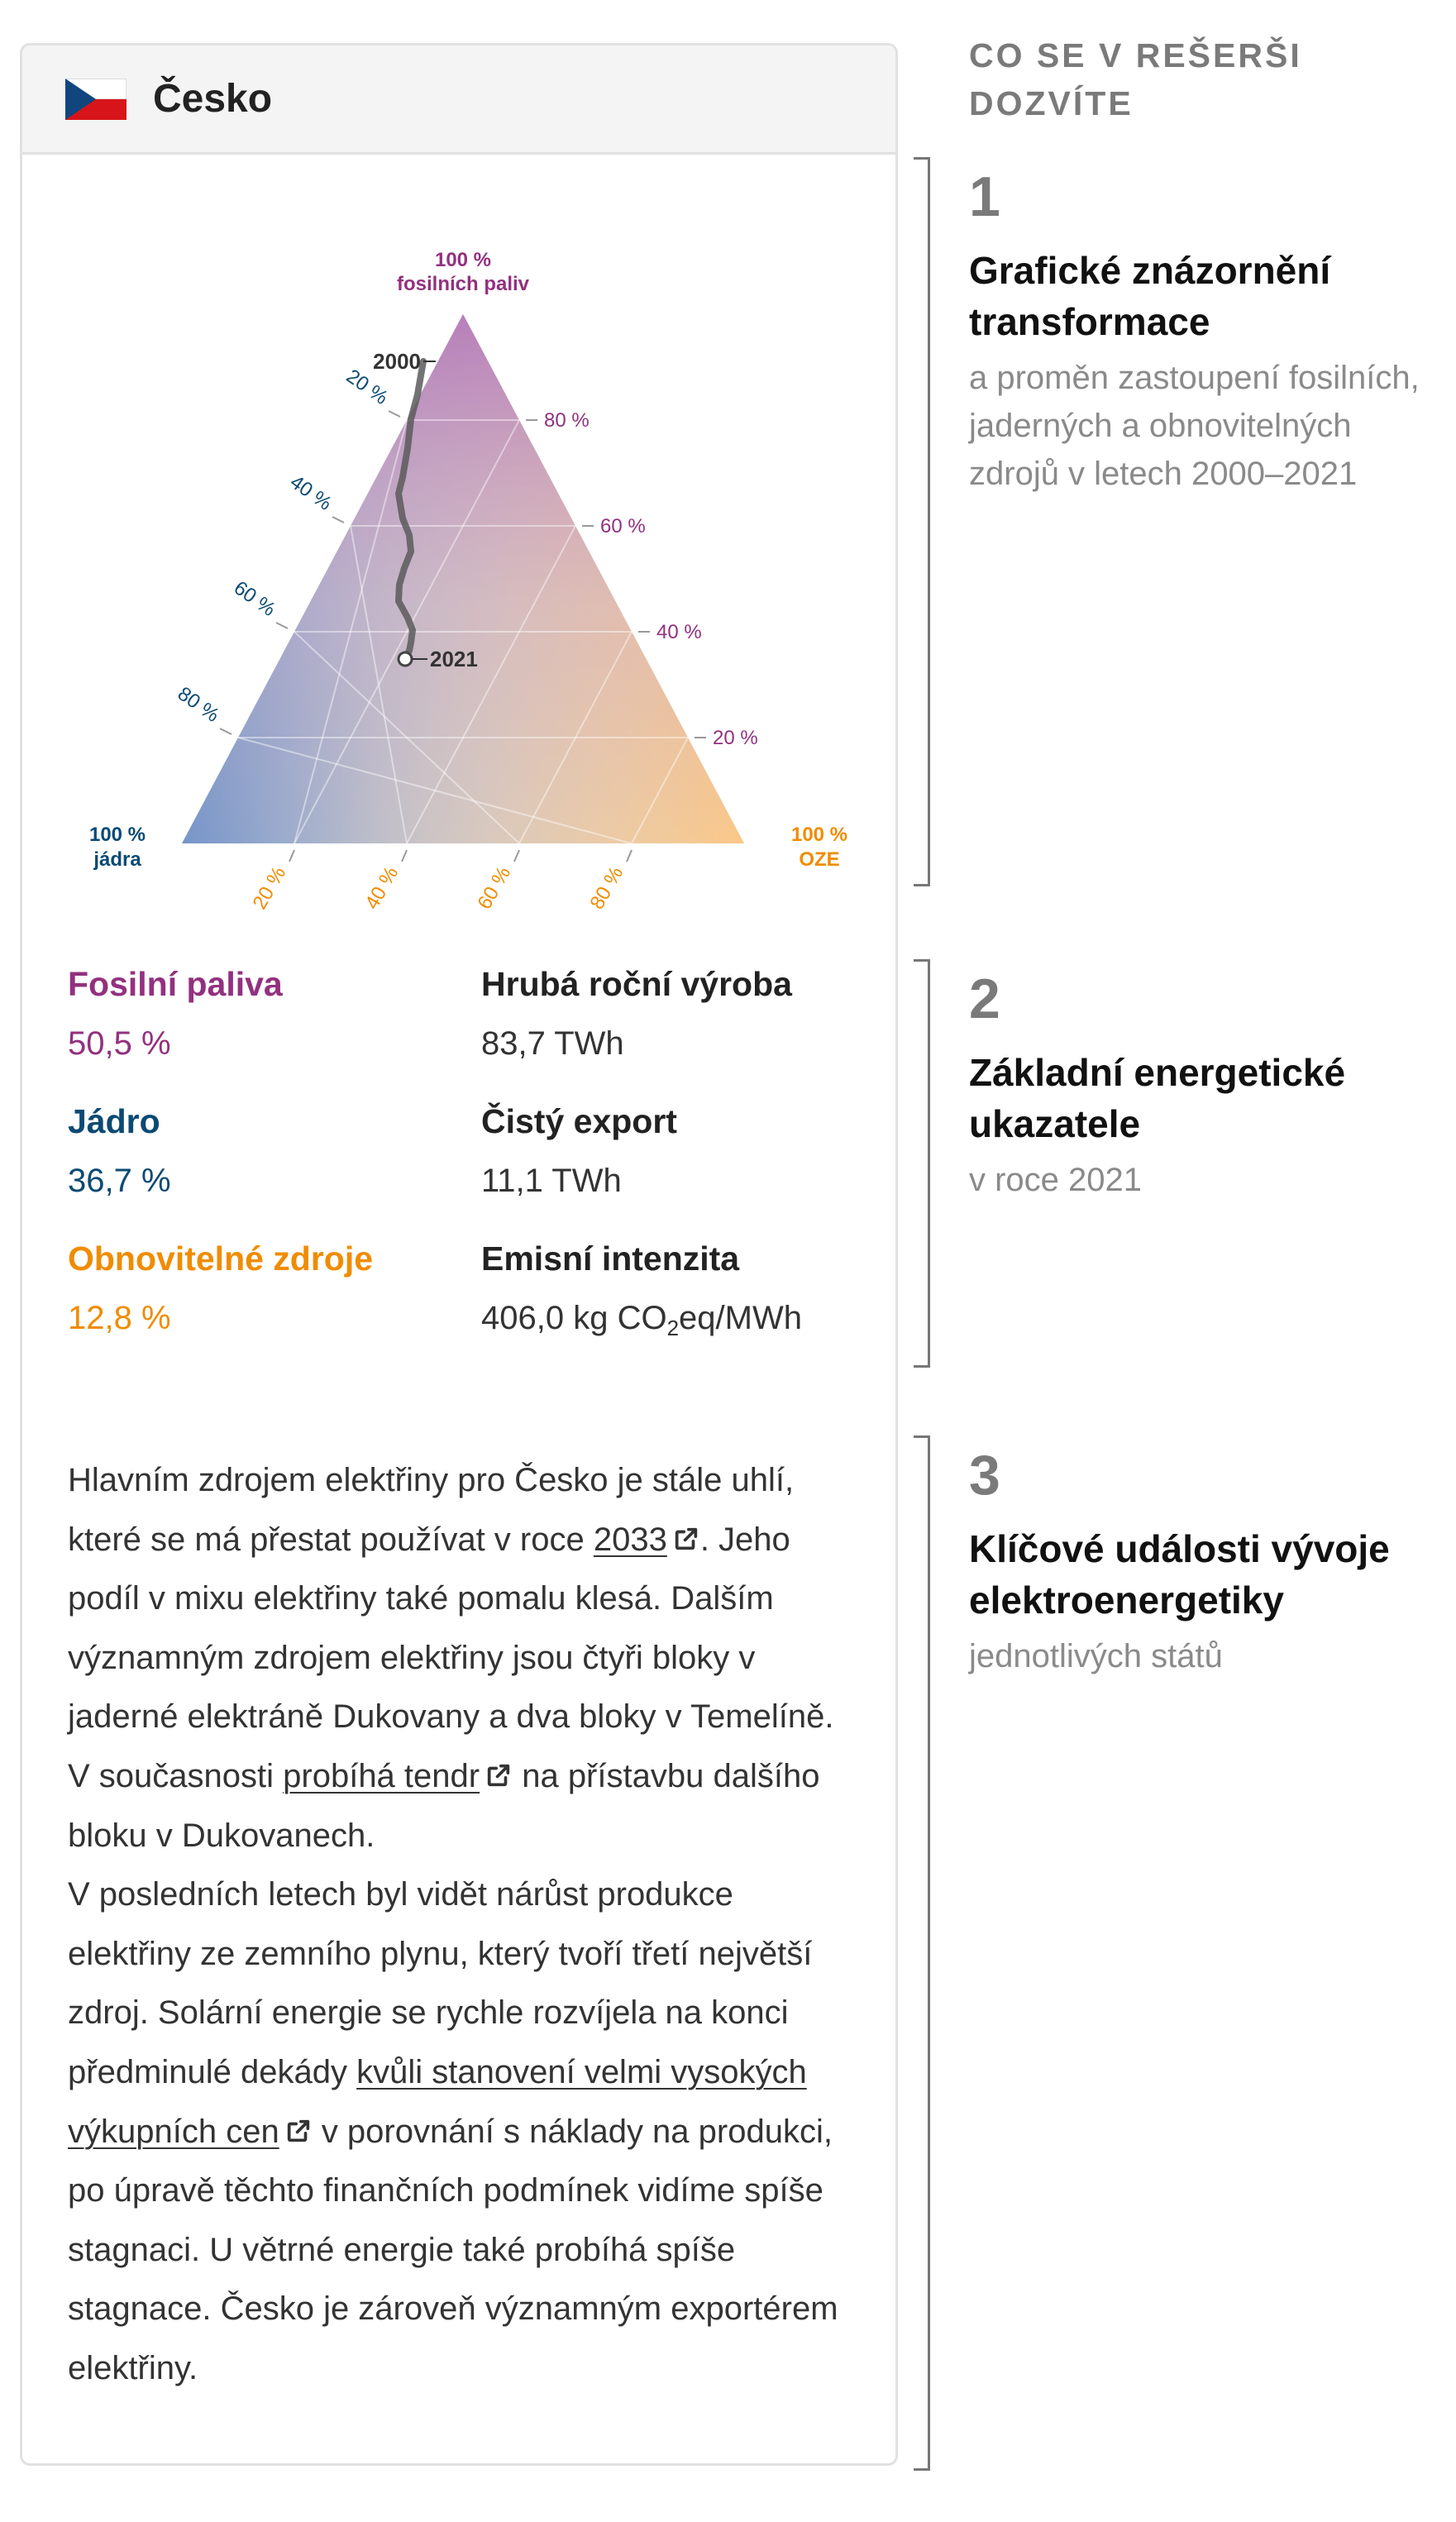 Image resolution: width=1456 pixels, height=2522 pixels. What do you see at coordinates (454, 659) in the screenshot?
I see `end-year-label: 2021` at bounding box center [454, 659].